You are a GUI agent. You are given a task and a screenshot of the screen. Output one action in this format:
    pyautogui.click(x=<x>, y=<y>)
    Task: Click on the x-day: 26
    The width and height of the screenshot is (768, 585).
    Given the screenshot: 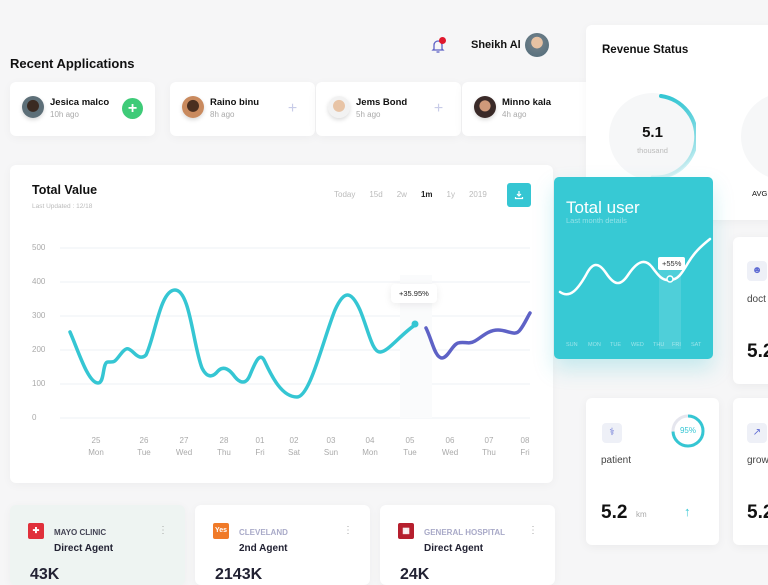 What is the action you would take?
    pyautogui.click(x=144, y=440)
    